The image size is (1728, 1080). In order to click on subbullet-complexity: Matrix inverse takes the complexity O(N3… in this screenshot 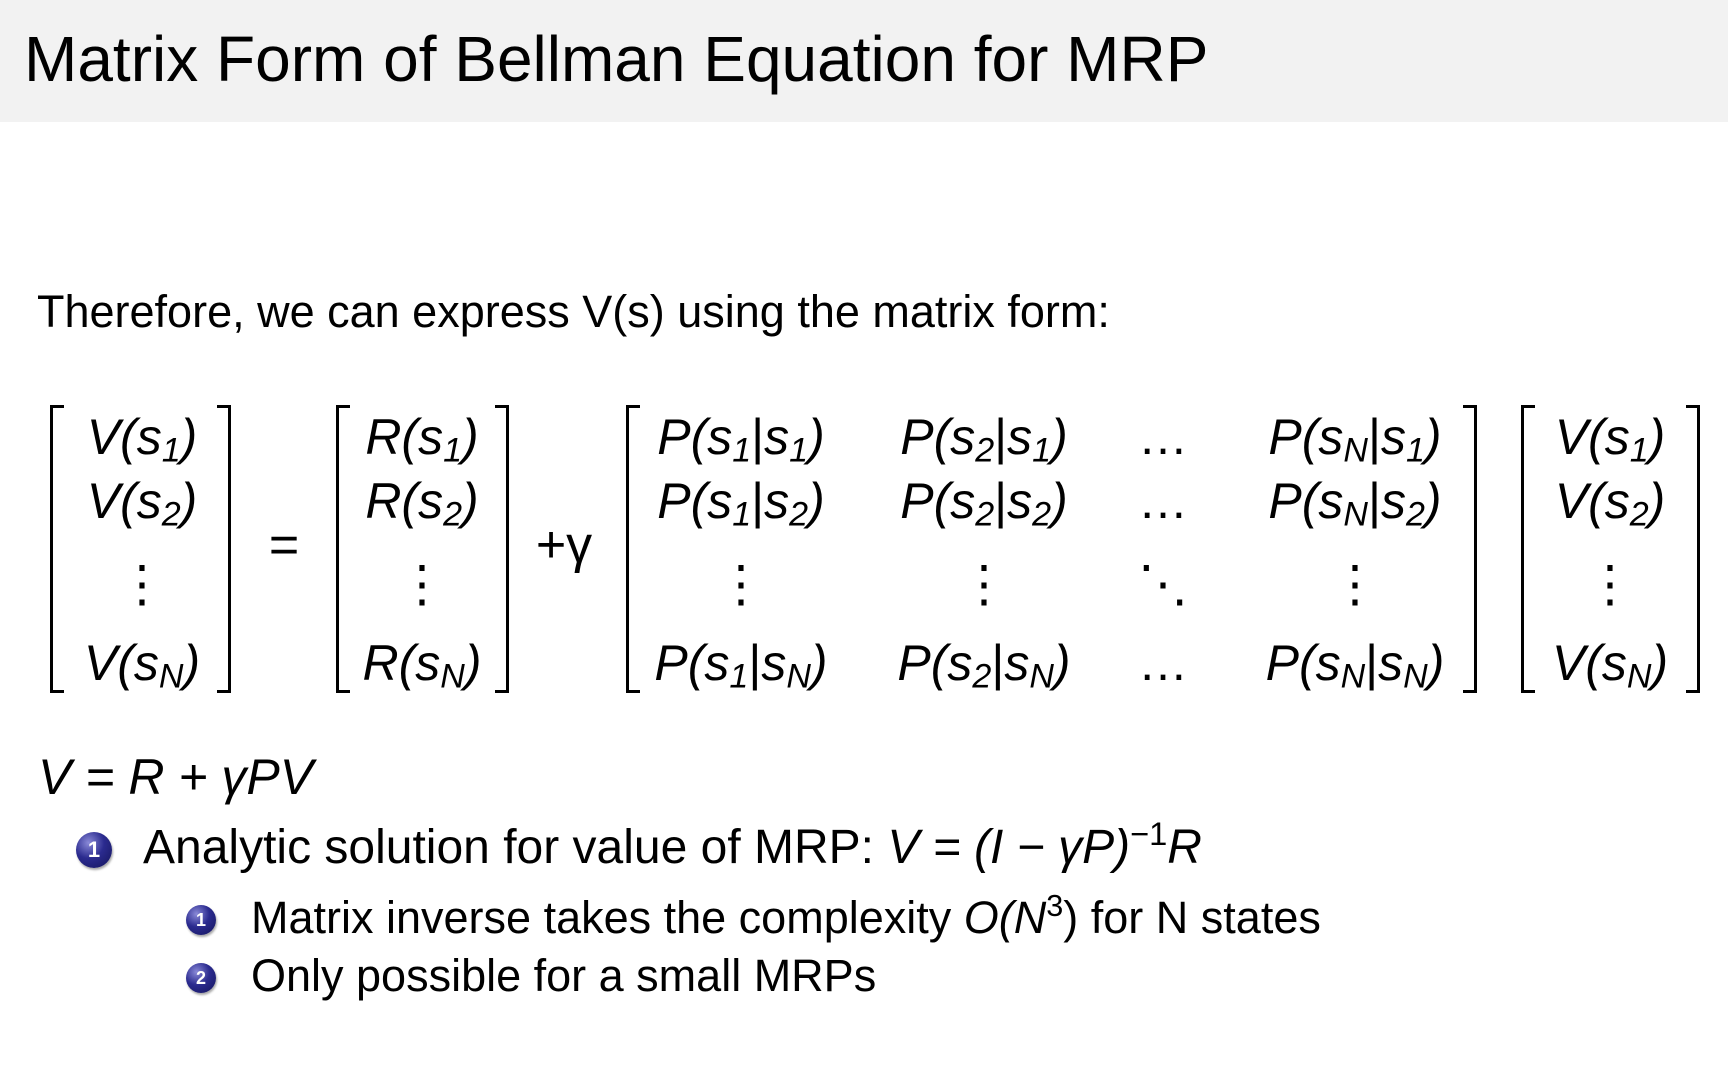, I will do `click(786, 916)`.